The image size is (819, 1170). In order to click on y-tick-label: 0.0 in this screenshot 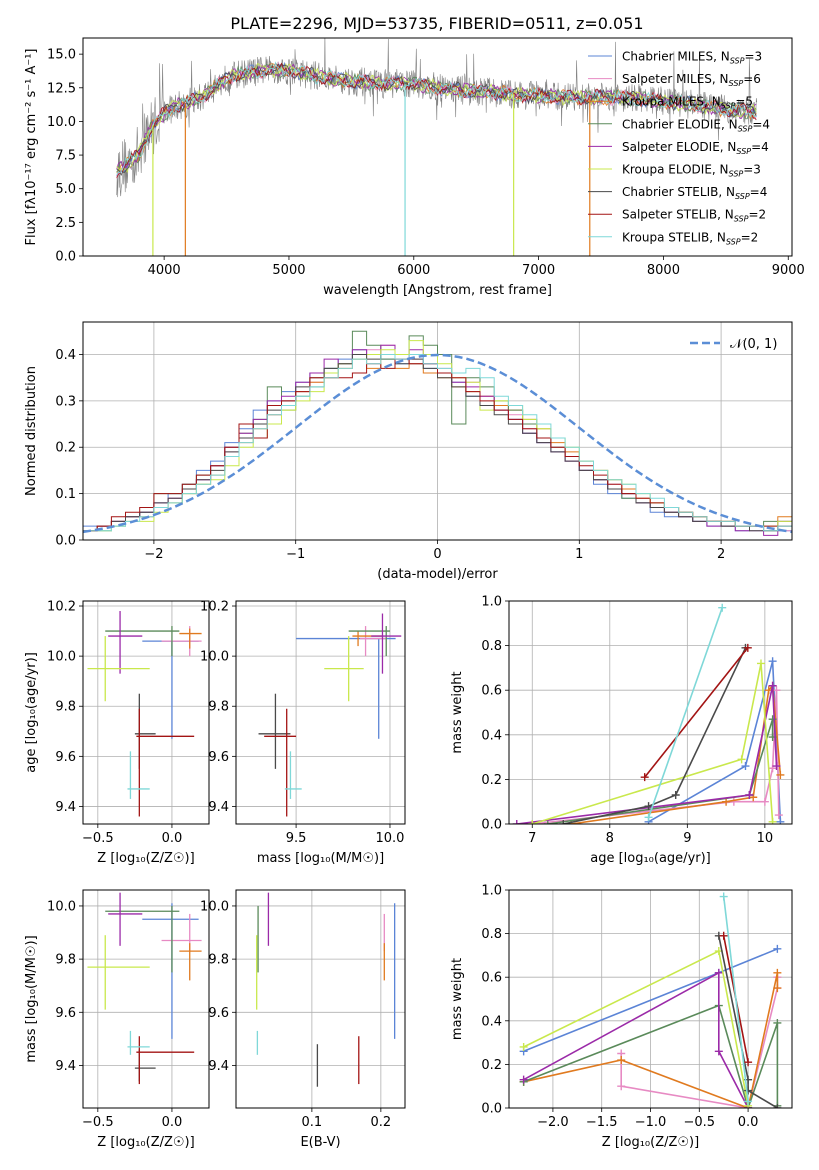, I will do `click(491, 1109)`.